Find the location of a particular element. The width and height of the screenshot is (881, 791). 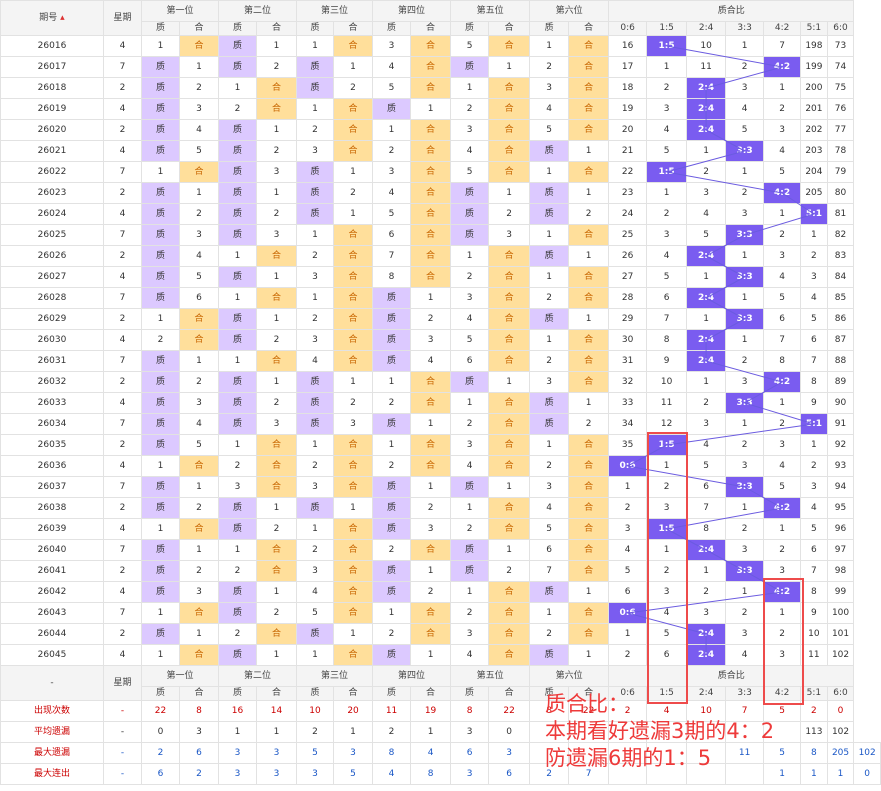

ratio-miss-cell: 7 is located at coordinates (814, 571).